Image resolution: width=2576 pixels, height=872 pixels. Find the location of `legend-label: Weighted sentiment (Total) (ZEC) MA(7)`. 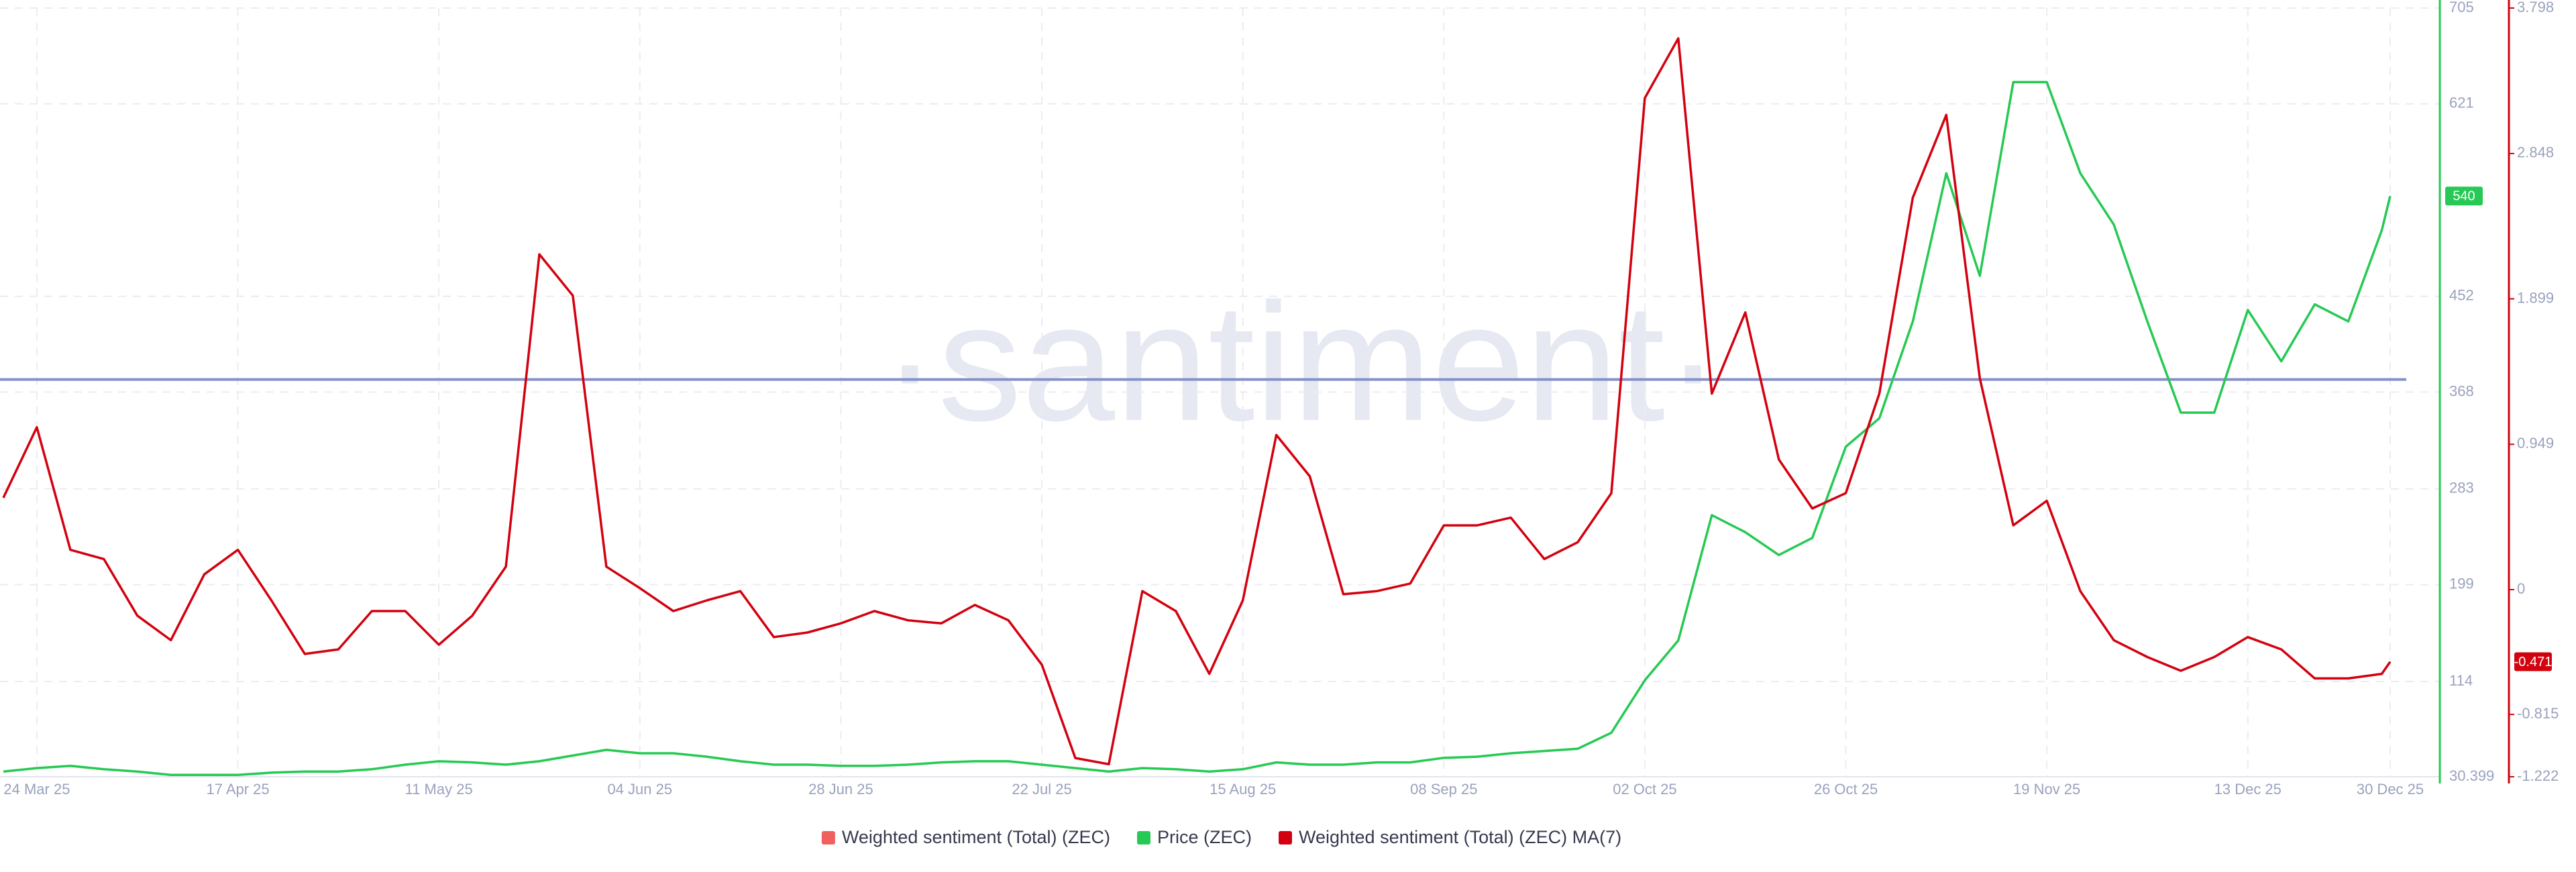

legend-label: Weighted sentiment (Total) (ZEC) MA(7) is located at coordinates (1460, 837).